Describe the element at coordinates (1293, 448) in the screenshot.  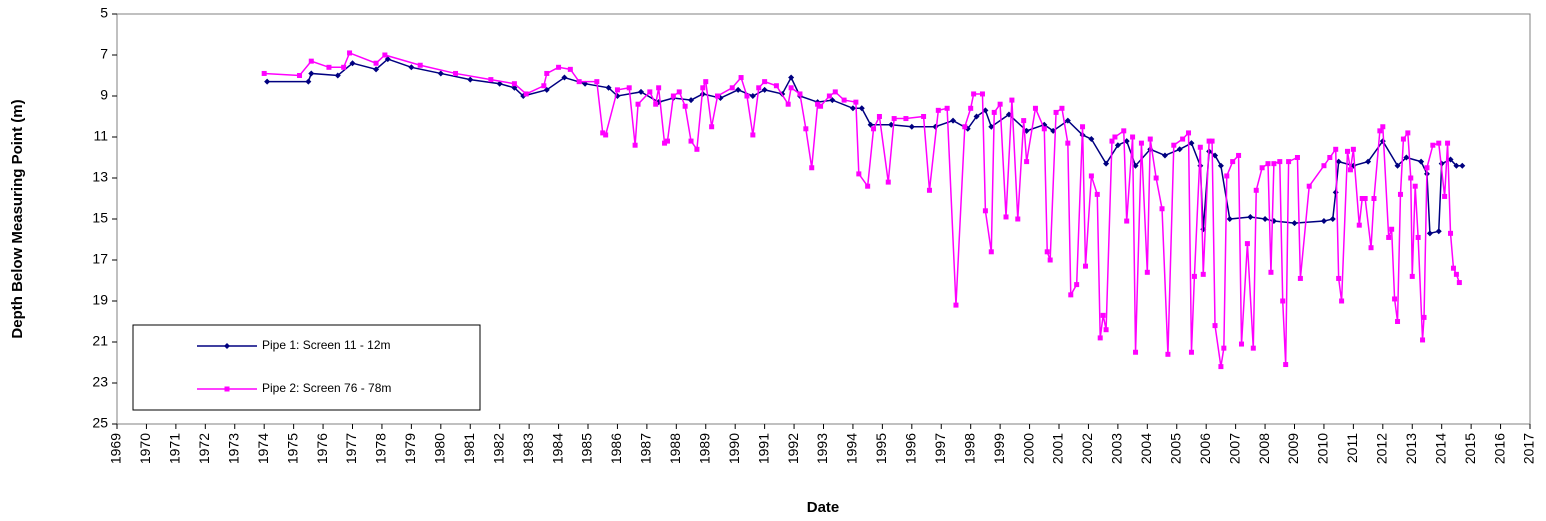
I see `x-tick-label: 2009` at that location.